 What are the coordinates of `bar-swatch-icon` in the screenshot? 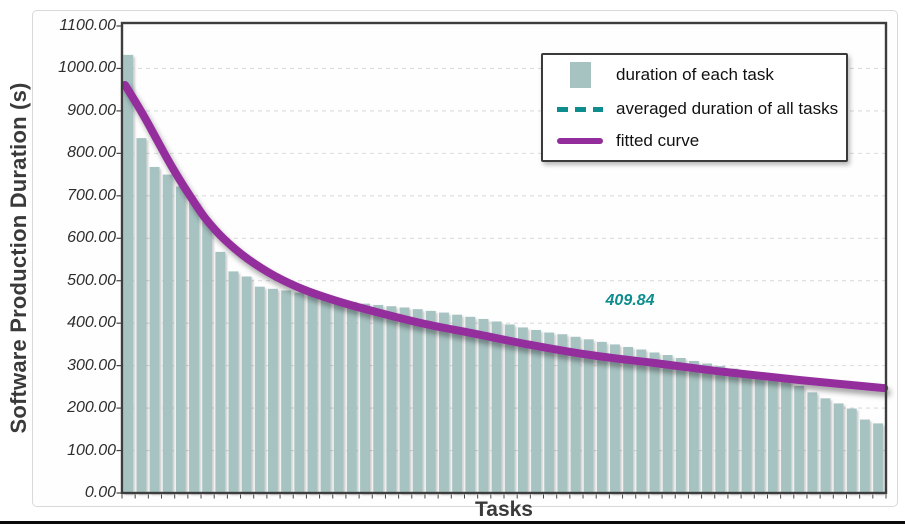 It's located at (580, 75).